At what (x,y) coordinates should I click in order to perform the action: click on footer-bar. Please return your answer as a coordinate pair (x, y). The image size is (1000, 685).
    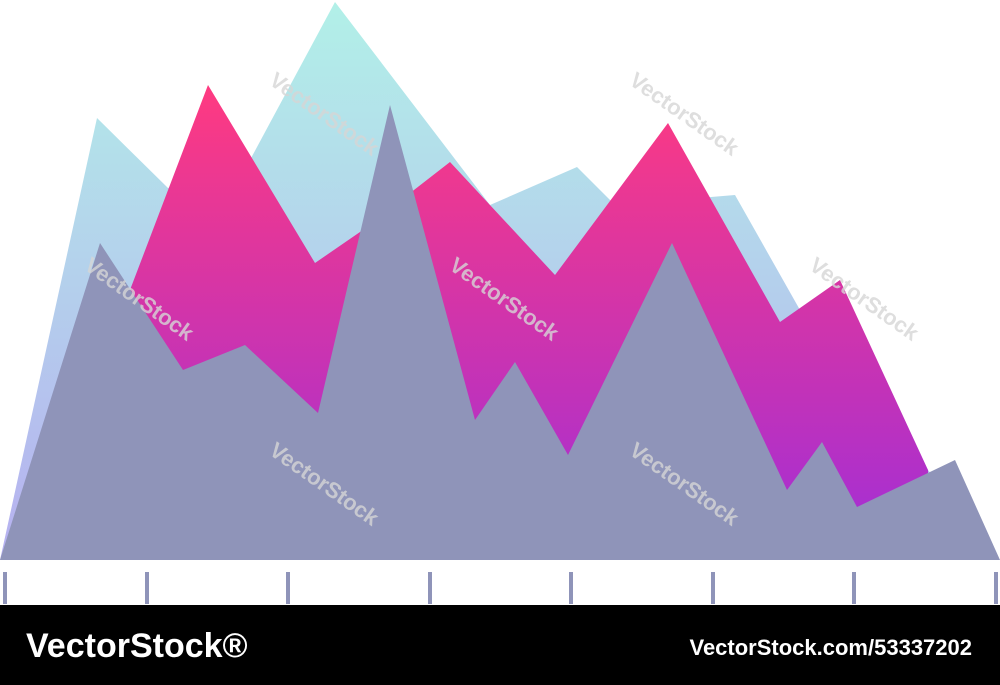
    Looking at the image, I should click on (500, 645).